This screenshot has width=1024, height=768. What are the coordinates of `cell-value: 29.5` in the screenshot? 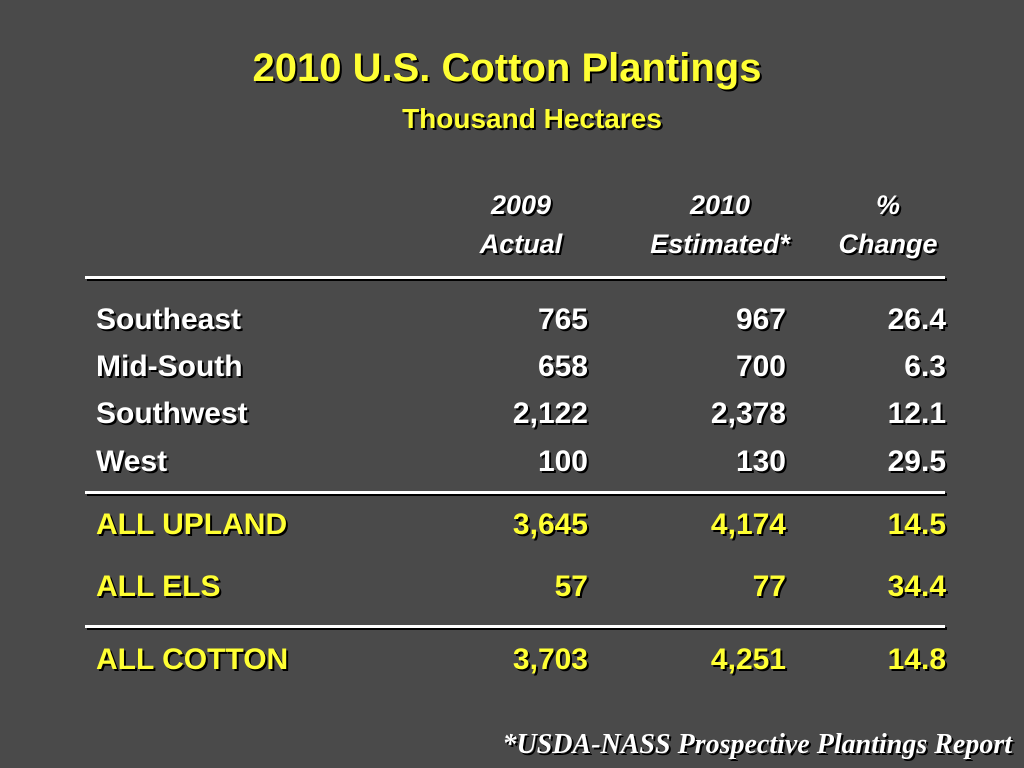 It's located at (916, 461).